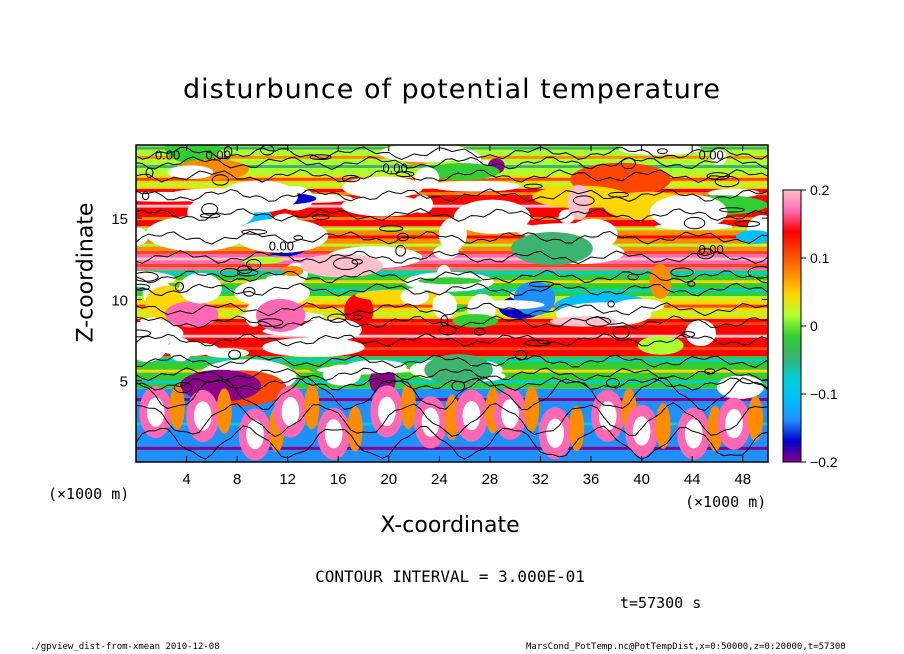 The image size is (904, 654). I want to click on x-tick-label: 8, so click(237, 479).